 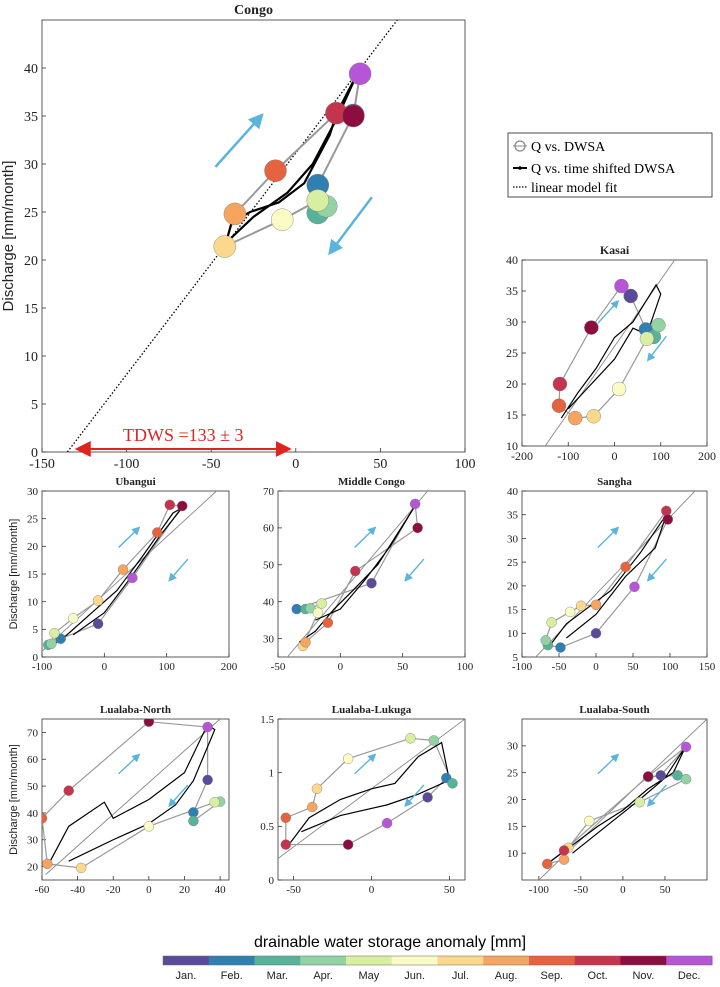 I want to click on panel-title: Ubangui, so click(x=135, y=482).